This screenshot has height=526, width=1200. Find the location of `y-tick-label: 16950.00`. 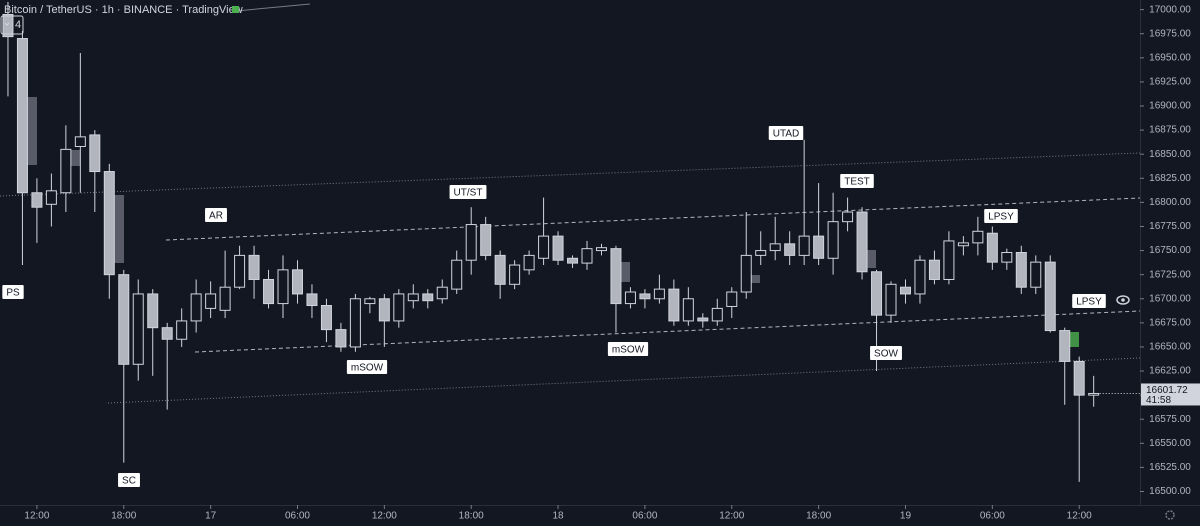

y-tick-label: 16950.00 is located at coordinates (1170, 57).